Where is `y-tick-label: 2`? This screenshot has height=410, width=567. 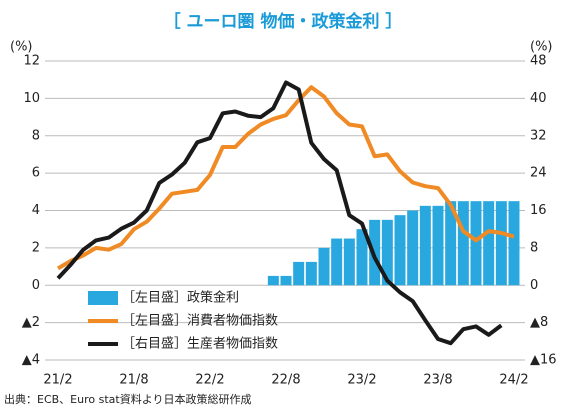 y-tick-label: 2 is located at coordinates (36, 247).